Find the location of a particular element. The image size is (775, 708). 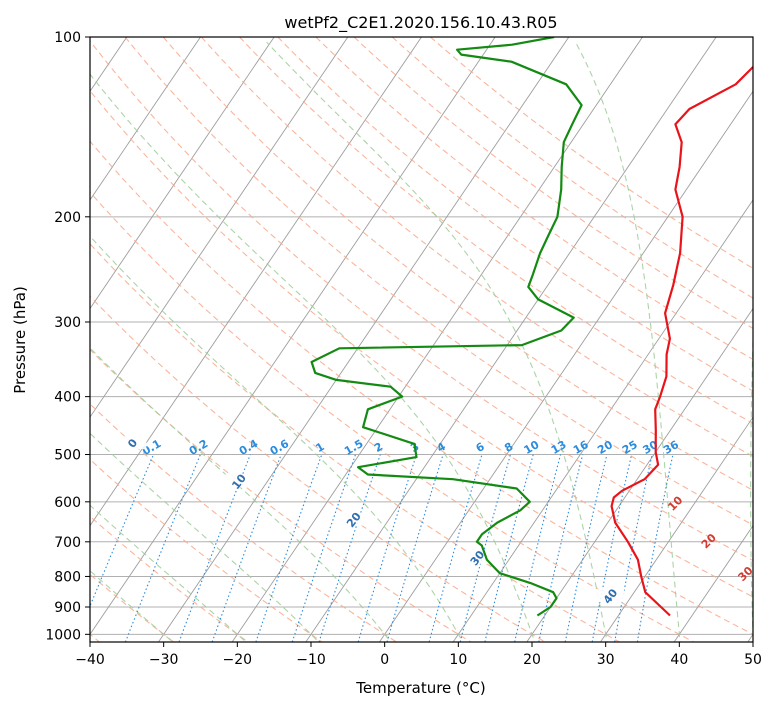

y-tick-label: 1000 is located at coordinates (63, 635).